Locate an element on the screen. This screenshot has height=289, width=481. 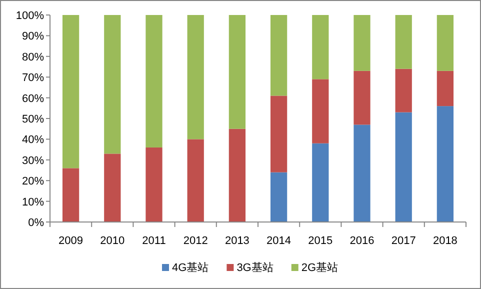
y-tick-label: 10% is located at coordinates (33, 202).